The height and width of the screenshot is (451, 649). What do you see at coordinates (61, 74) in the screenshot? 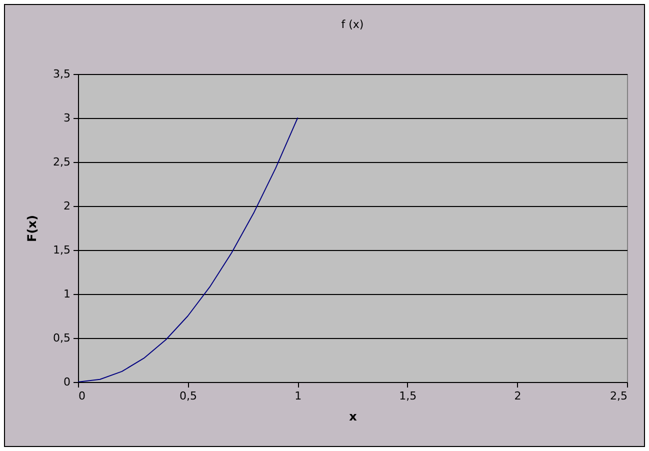
I see `y-tick-label: 3,5` at bounding box center [61, 74].